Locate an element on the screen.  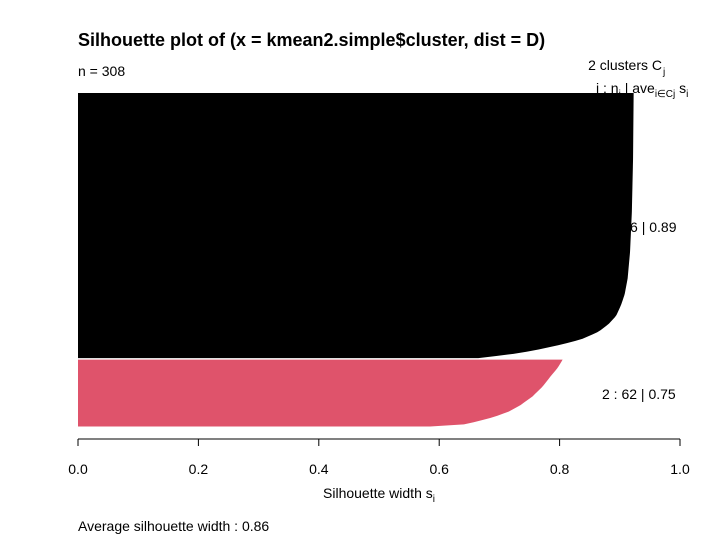
clusters-header-label: 2 clusters C is located at coordinates (625, 65).